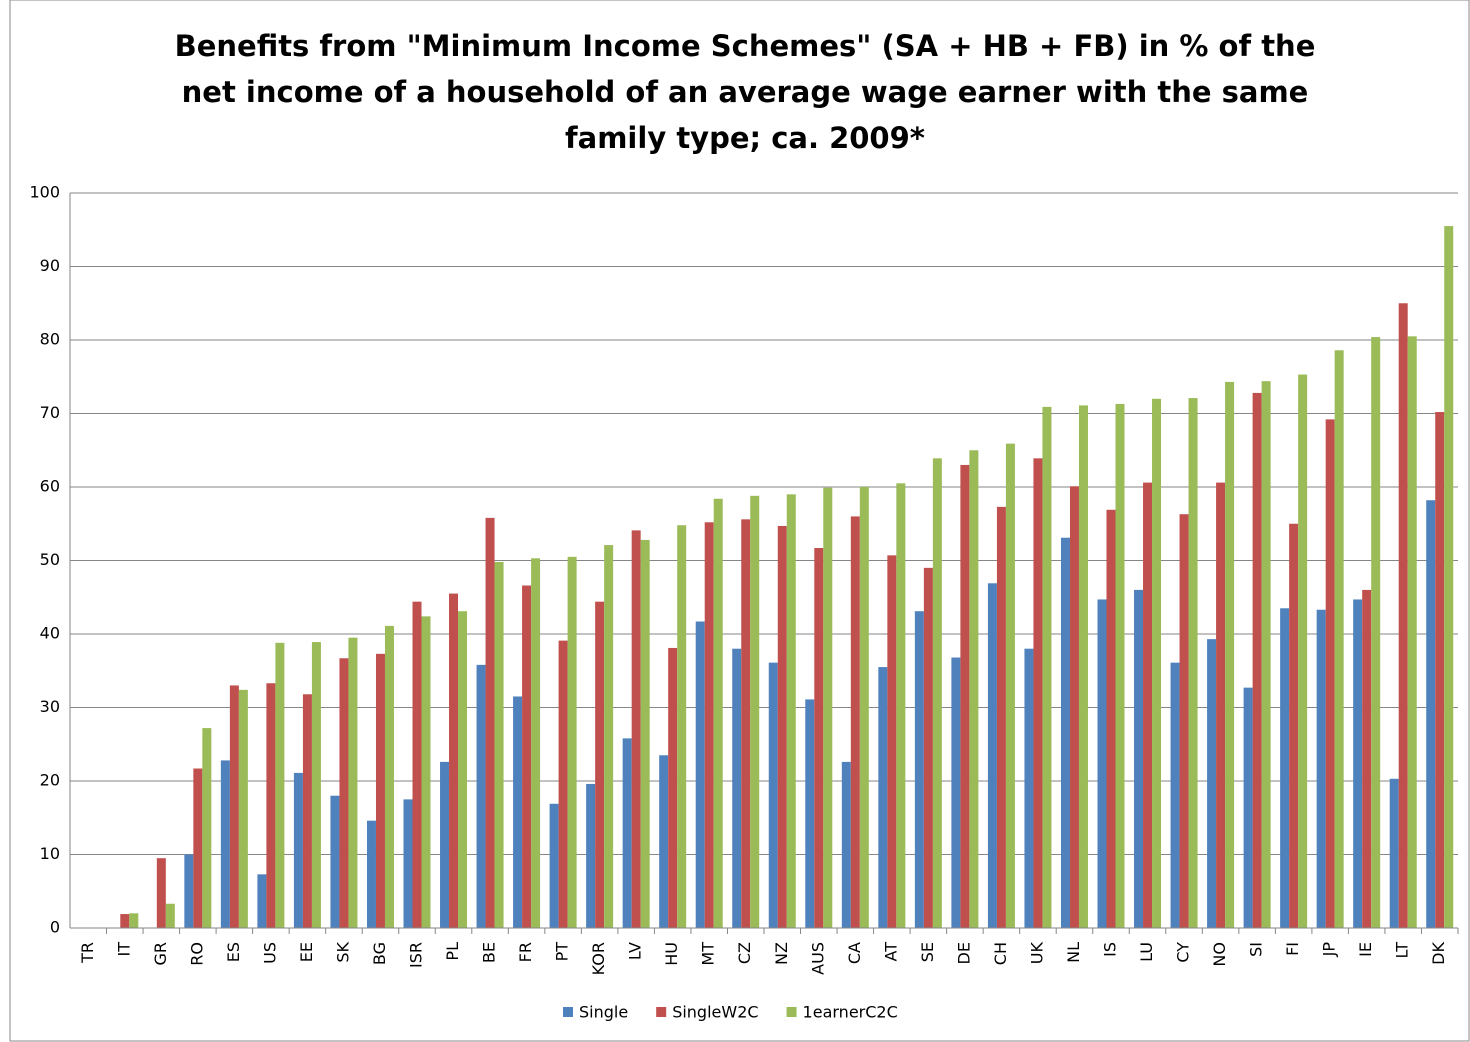  Describe the element at coordinates (562, 952) in the screenshot. I see `x-tick-label: PT` at that location.